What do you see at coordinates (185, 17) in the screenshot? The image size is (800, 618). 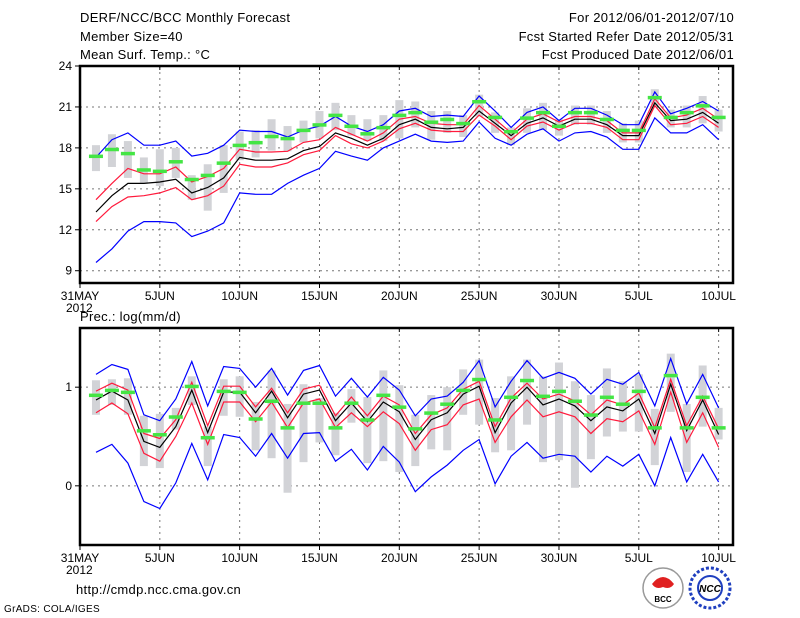 I see `chart-title: DERF/NCC/BCC Monthly Forecast` at bounding box center [185, 17].